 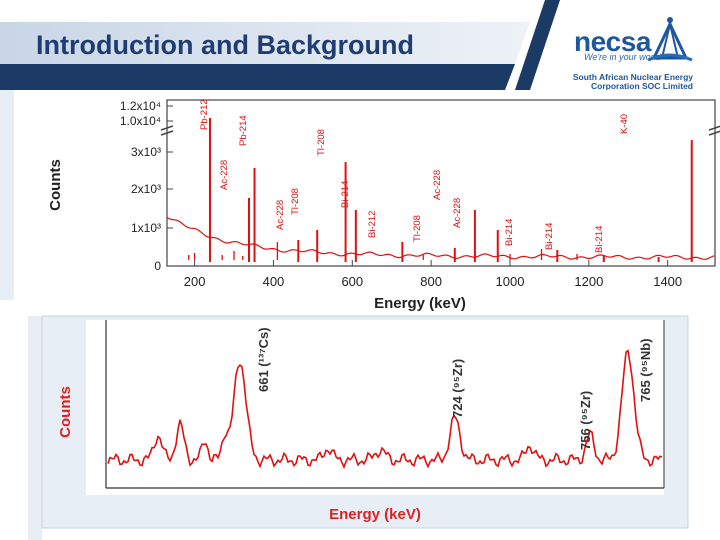 What do you see at coordinates (372, 224) in the screenshot?
I see `peak-label: Bi-212` at bounding box center [372, 224].